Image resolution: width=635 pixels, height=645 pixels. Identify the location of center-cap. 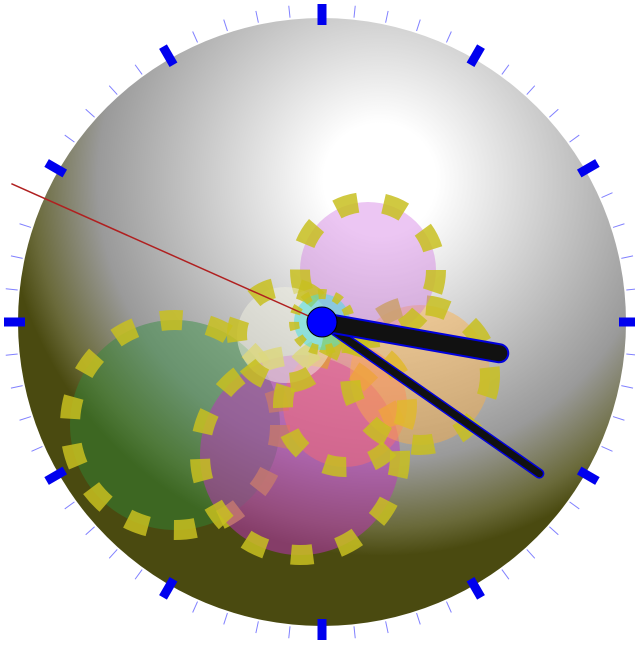
(322, 322).